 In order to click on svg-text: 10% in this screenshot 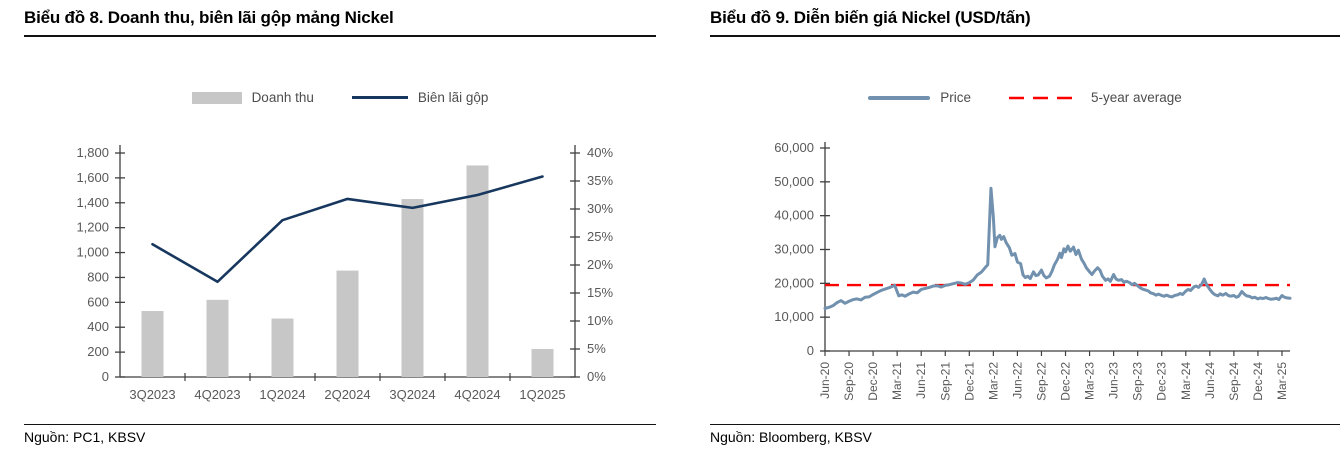, I will do `click(600, 320)`.